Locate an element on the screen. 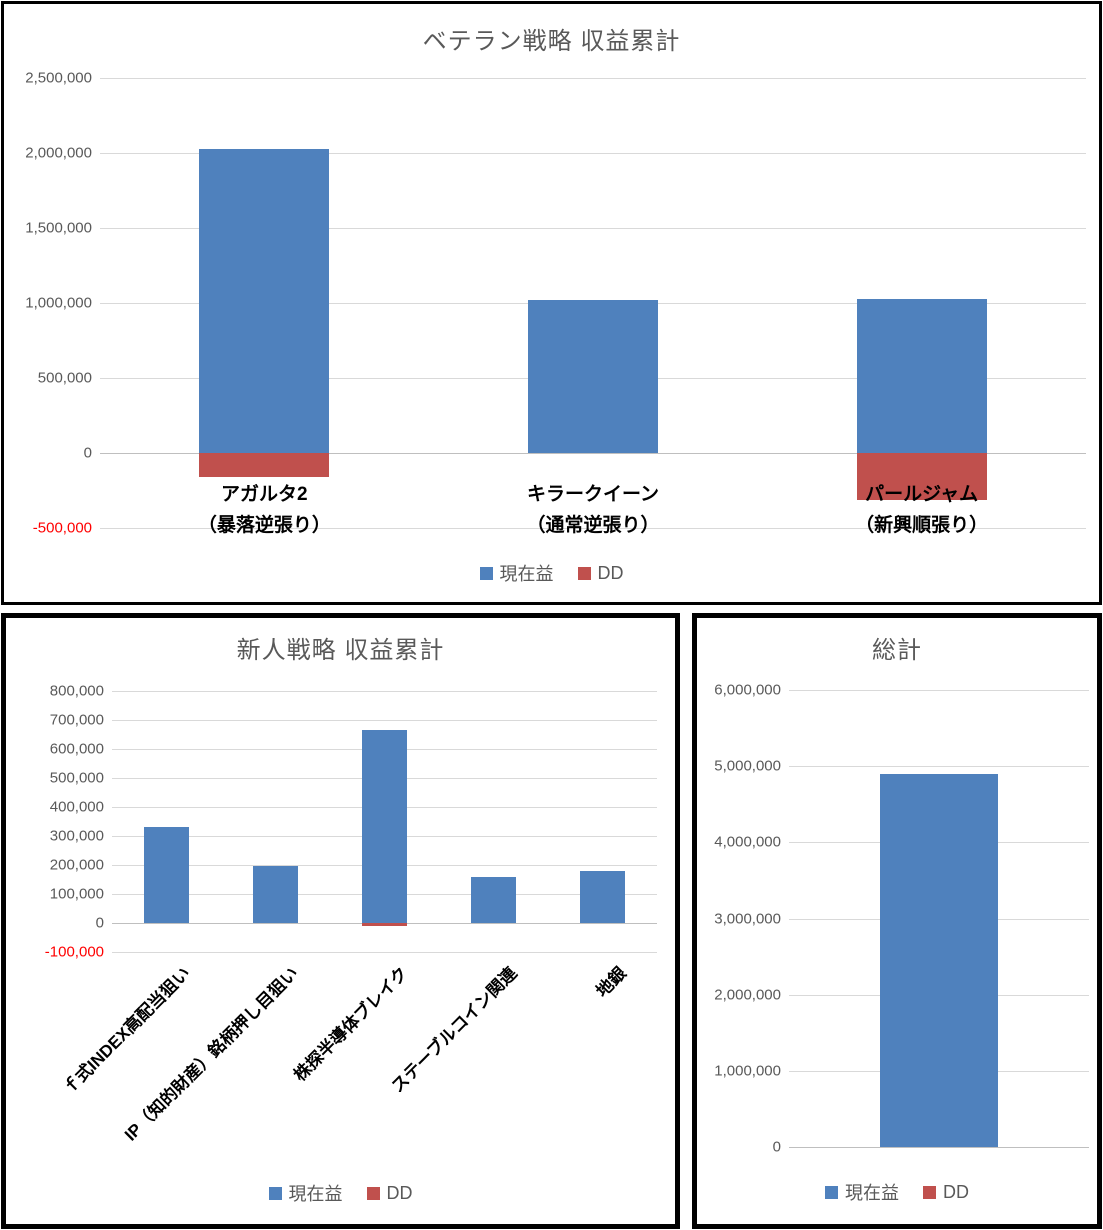  category-label-line: キラークイーン is located at coordinates (593, 494).